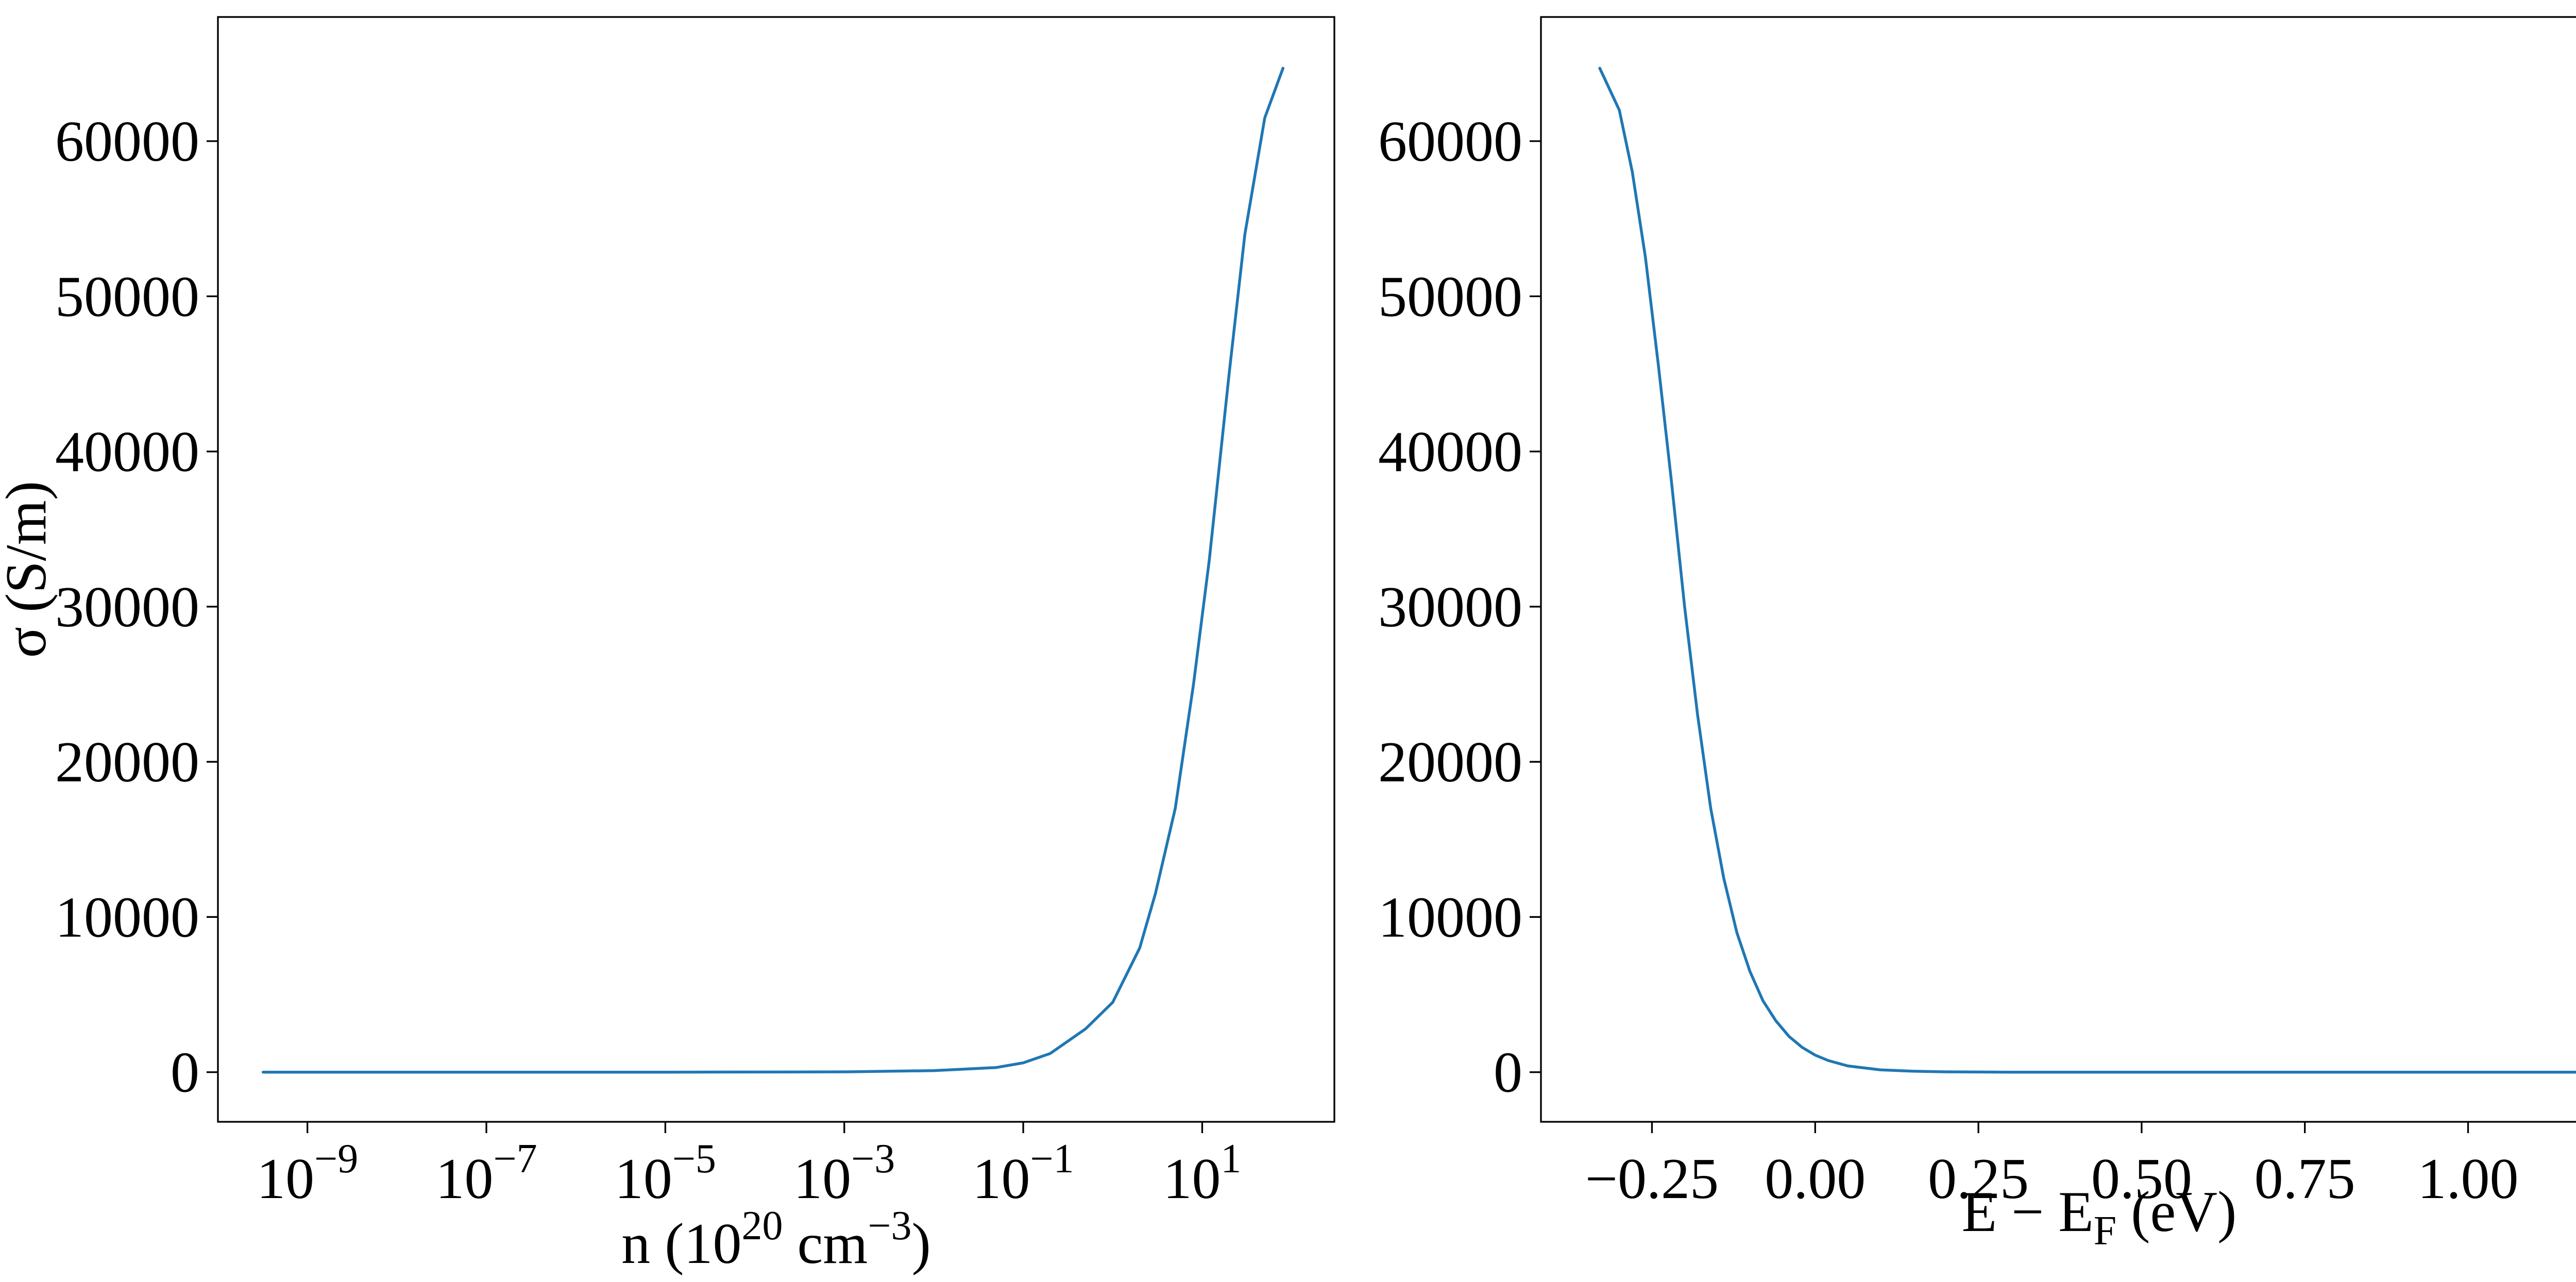 The width and height of the screenshot is (2576, 1282). Describe the element at coordinates (29, 569) in the screenshot. I see `y-axis-label: σ (S/m)` at that location.